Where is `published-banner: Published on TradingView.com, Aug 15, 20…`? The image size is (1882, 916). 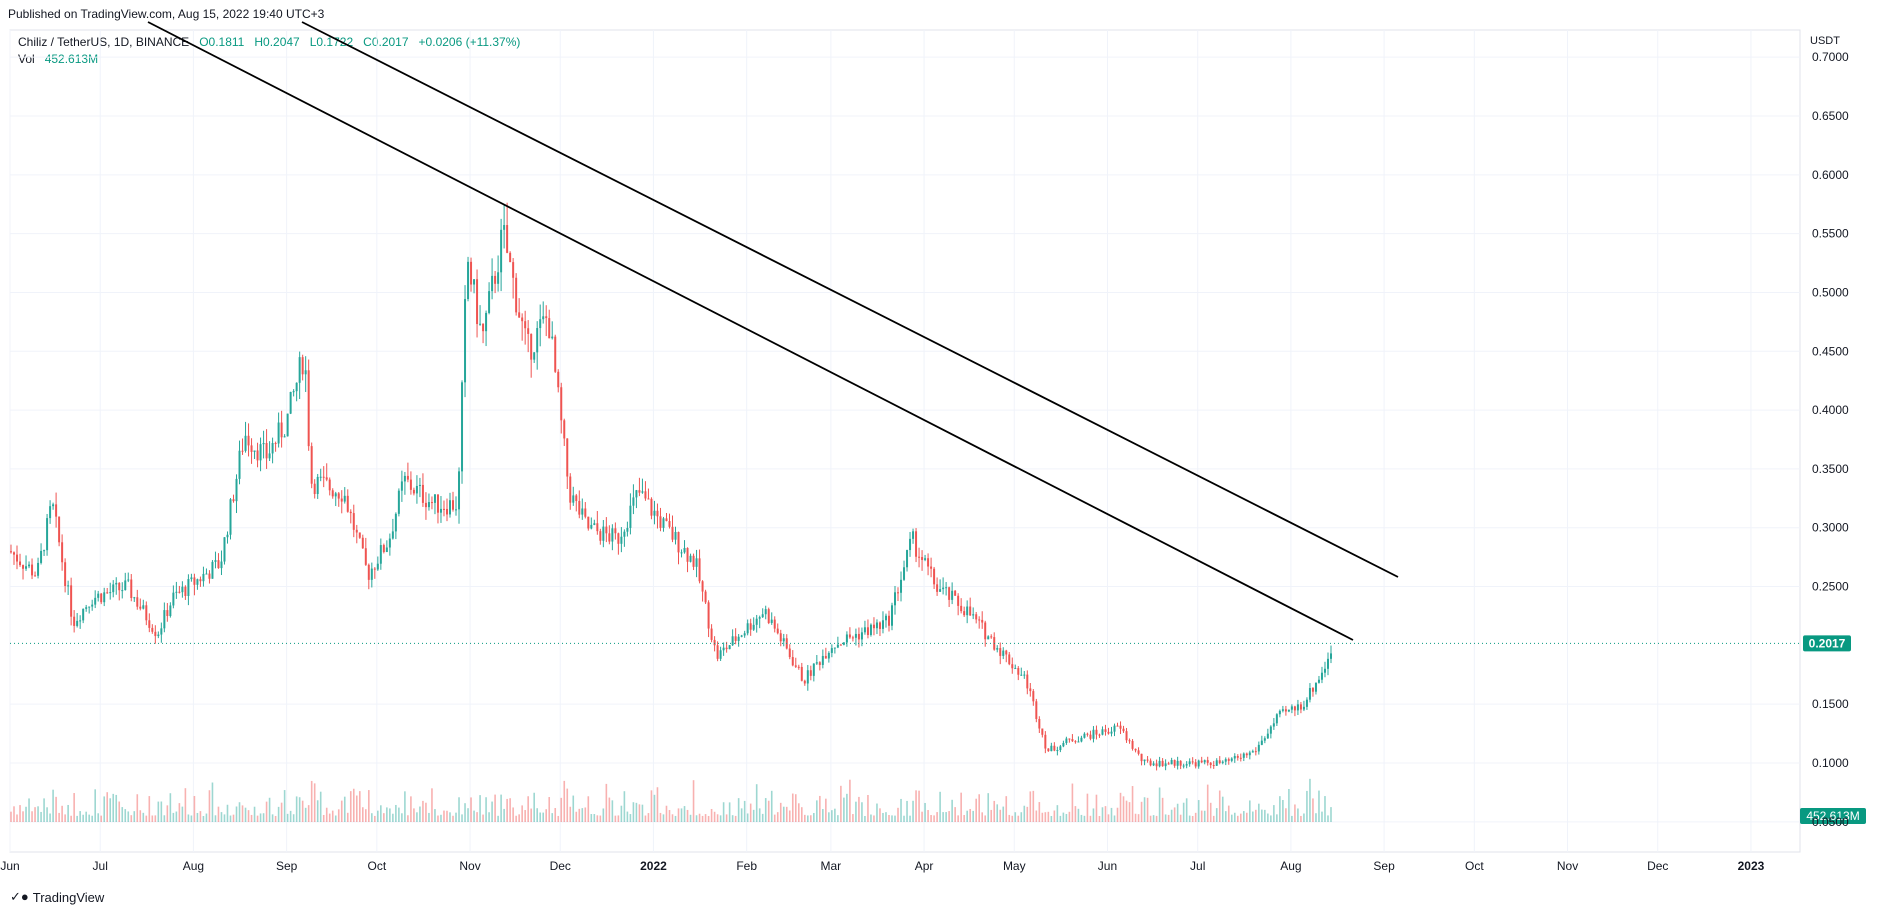
published-banner: Published on TradingView.com, Aug 15, 20… is located at coordinates (166, 14).